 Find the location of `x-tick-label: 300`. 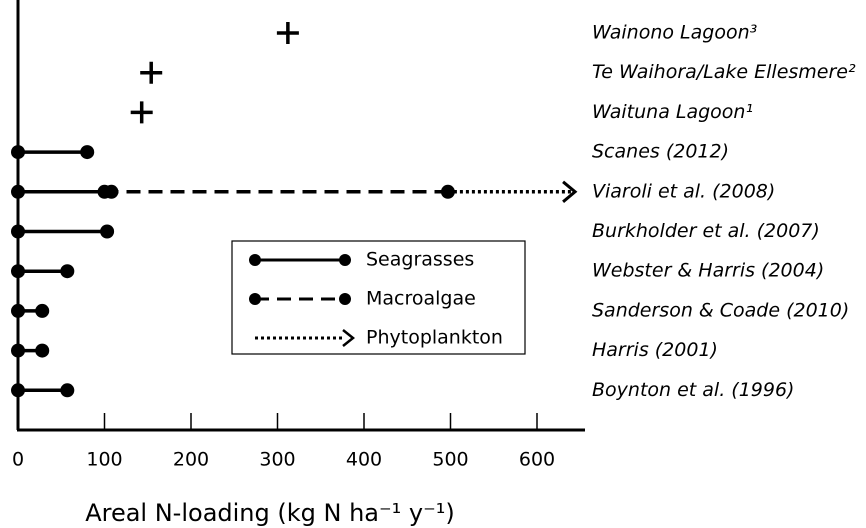

x-tick-label: 300 is located at coordinates (277, 460).